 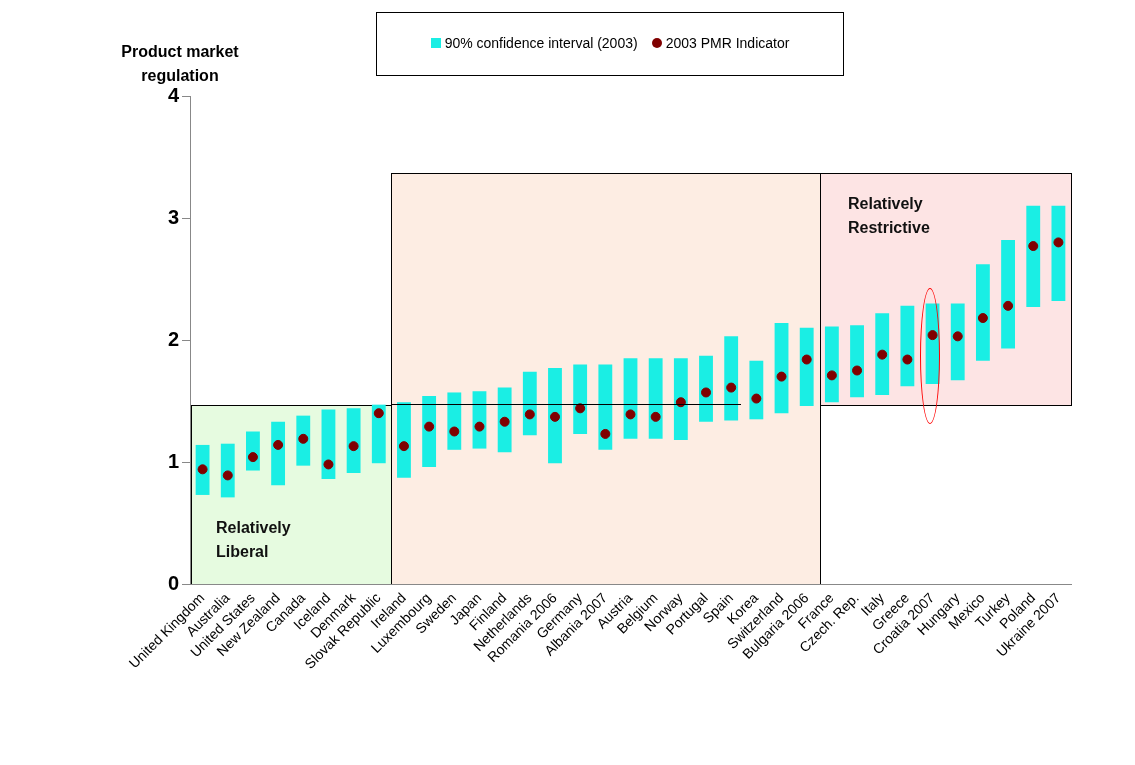 I want to click on legend-label: 2003 PMR Indicator, so click(x=727, y=43).